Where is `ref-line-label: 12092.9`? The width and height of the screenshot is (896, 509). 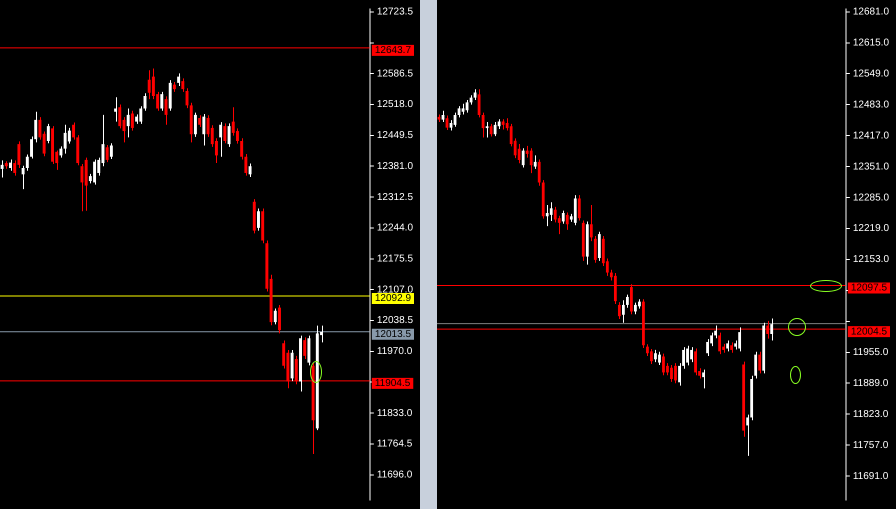 ref-line-label: 12092.9 is located at coordinates (393, 298).